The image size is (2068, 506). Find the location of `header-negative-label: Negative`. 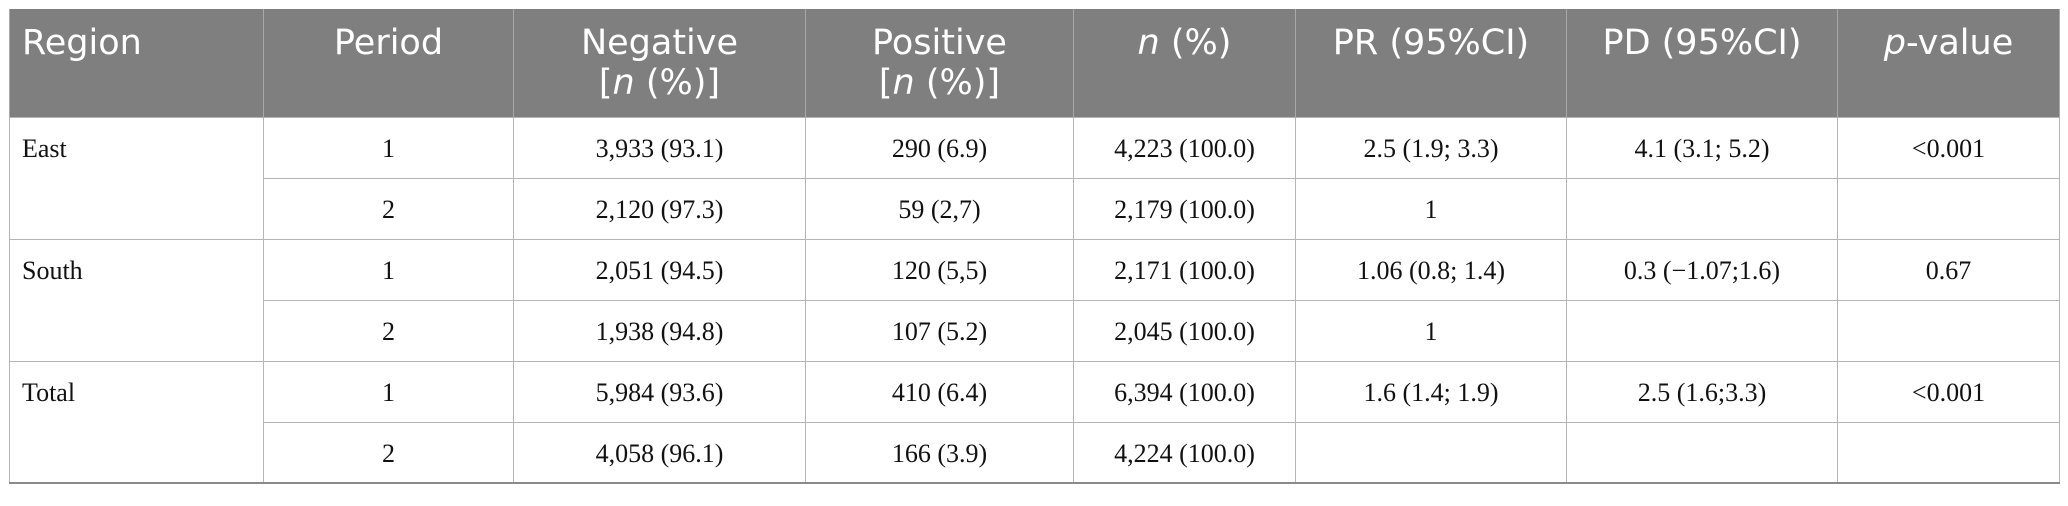

header-negative-label: Negative is located at coordinates (659, 43).